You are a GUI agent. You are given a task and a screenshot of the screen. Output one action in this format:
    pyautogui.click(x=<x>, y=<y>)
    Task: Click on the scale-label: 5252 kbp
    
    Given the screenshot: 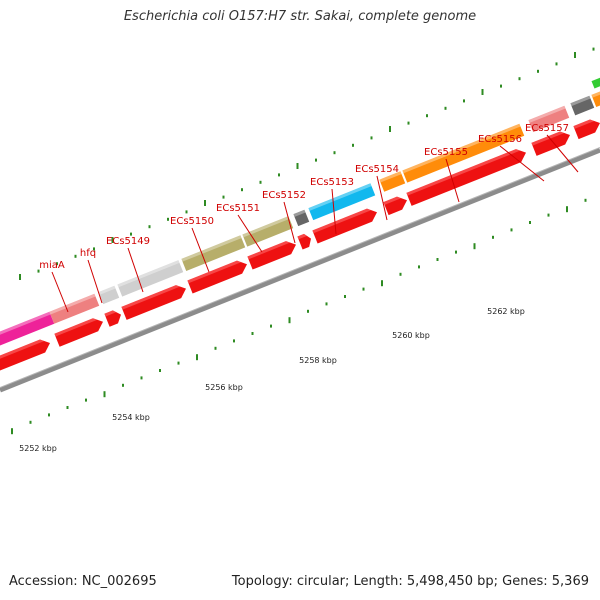 What is the action you would take?
    pyautogui.click(x=38, y=448)
    